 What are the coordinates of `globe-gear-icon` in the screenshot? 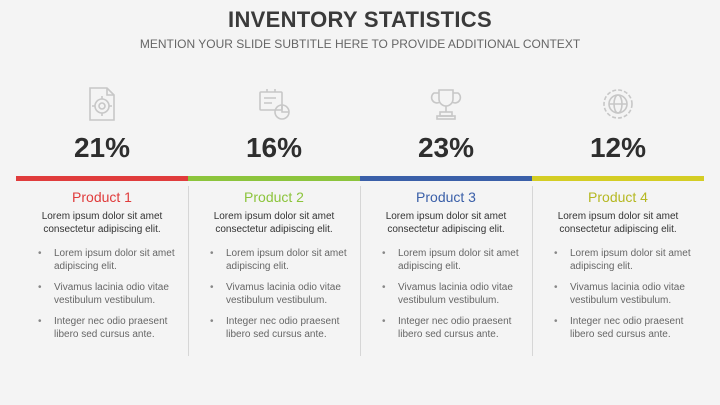 It's located at (618, 106).